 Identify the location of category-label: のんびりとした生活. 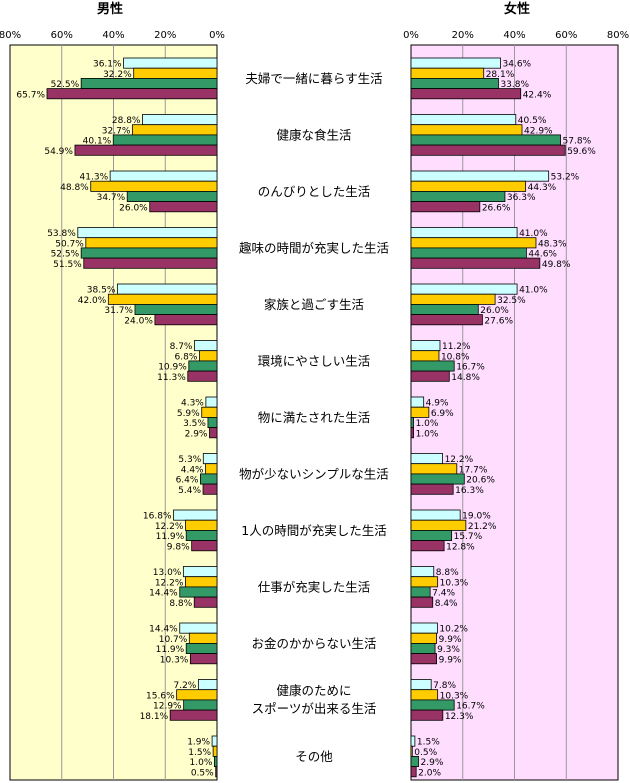
(314, 191).